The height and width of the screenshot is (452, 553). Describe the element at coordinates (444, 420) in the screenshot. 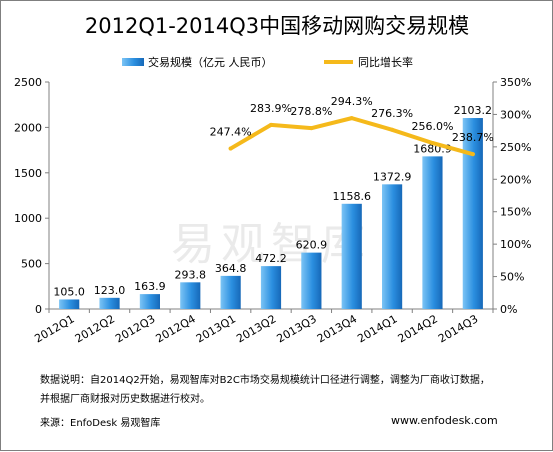

I see `site-url: www.enfodesk.com` at that location.